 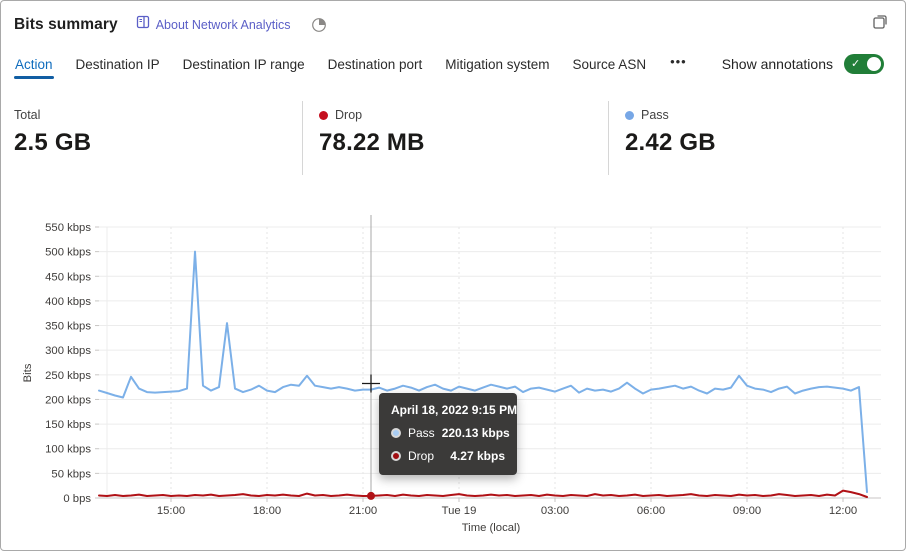 What do you see at coordinates (34, 67) in the screenshot?
I see `tab-action: Action` at bounding box center [34, 67].